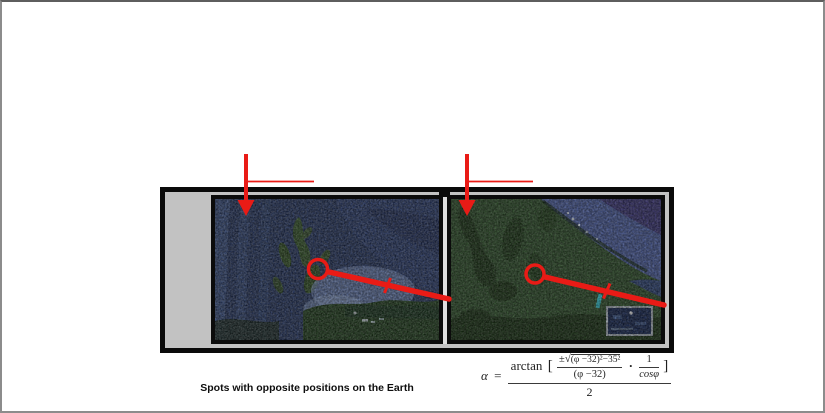 This screenshot has width=825, height=413. I want to click on inner-fraction-2: 1 cosφ, so click(649, 367).